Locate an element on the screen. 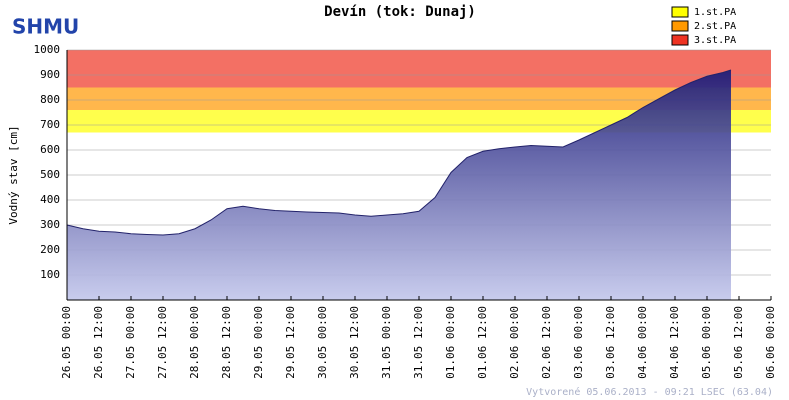 The width and height of the screenshot is (789, 400). x-tick-label: 04.06 12:00 is located at coordinates (674, 342).